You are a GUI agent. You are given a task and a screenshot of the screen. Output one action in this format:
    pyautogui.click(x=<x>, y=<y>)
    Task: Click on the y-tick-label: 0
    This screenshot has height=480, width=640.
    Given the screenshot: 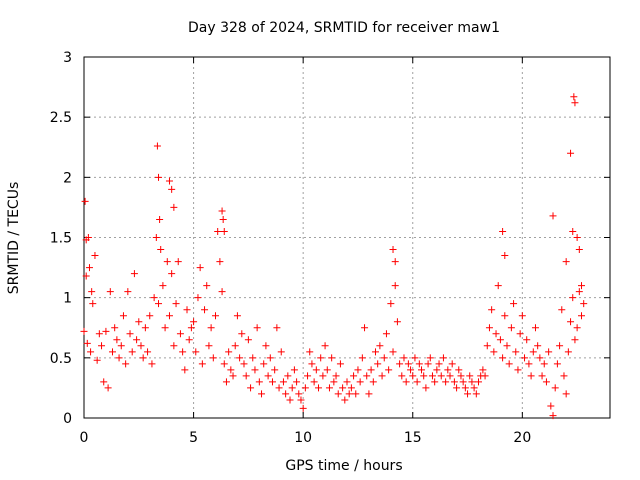 What is the action you would take?
    pyautogui.click(x=67, y=419)
    